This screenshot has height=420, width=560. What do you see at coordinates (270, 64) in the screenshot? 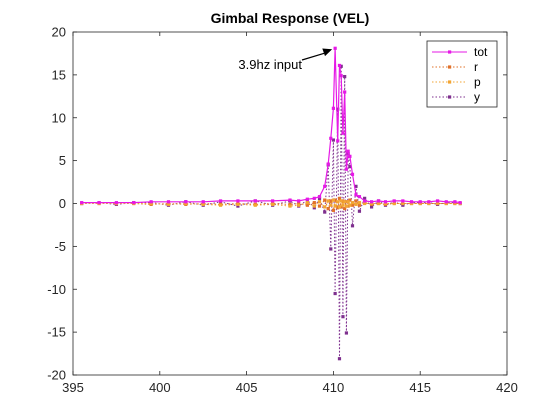
I see `annotation-label: 3.9hz input` at bounding box center [270, 64].